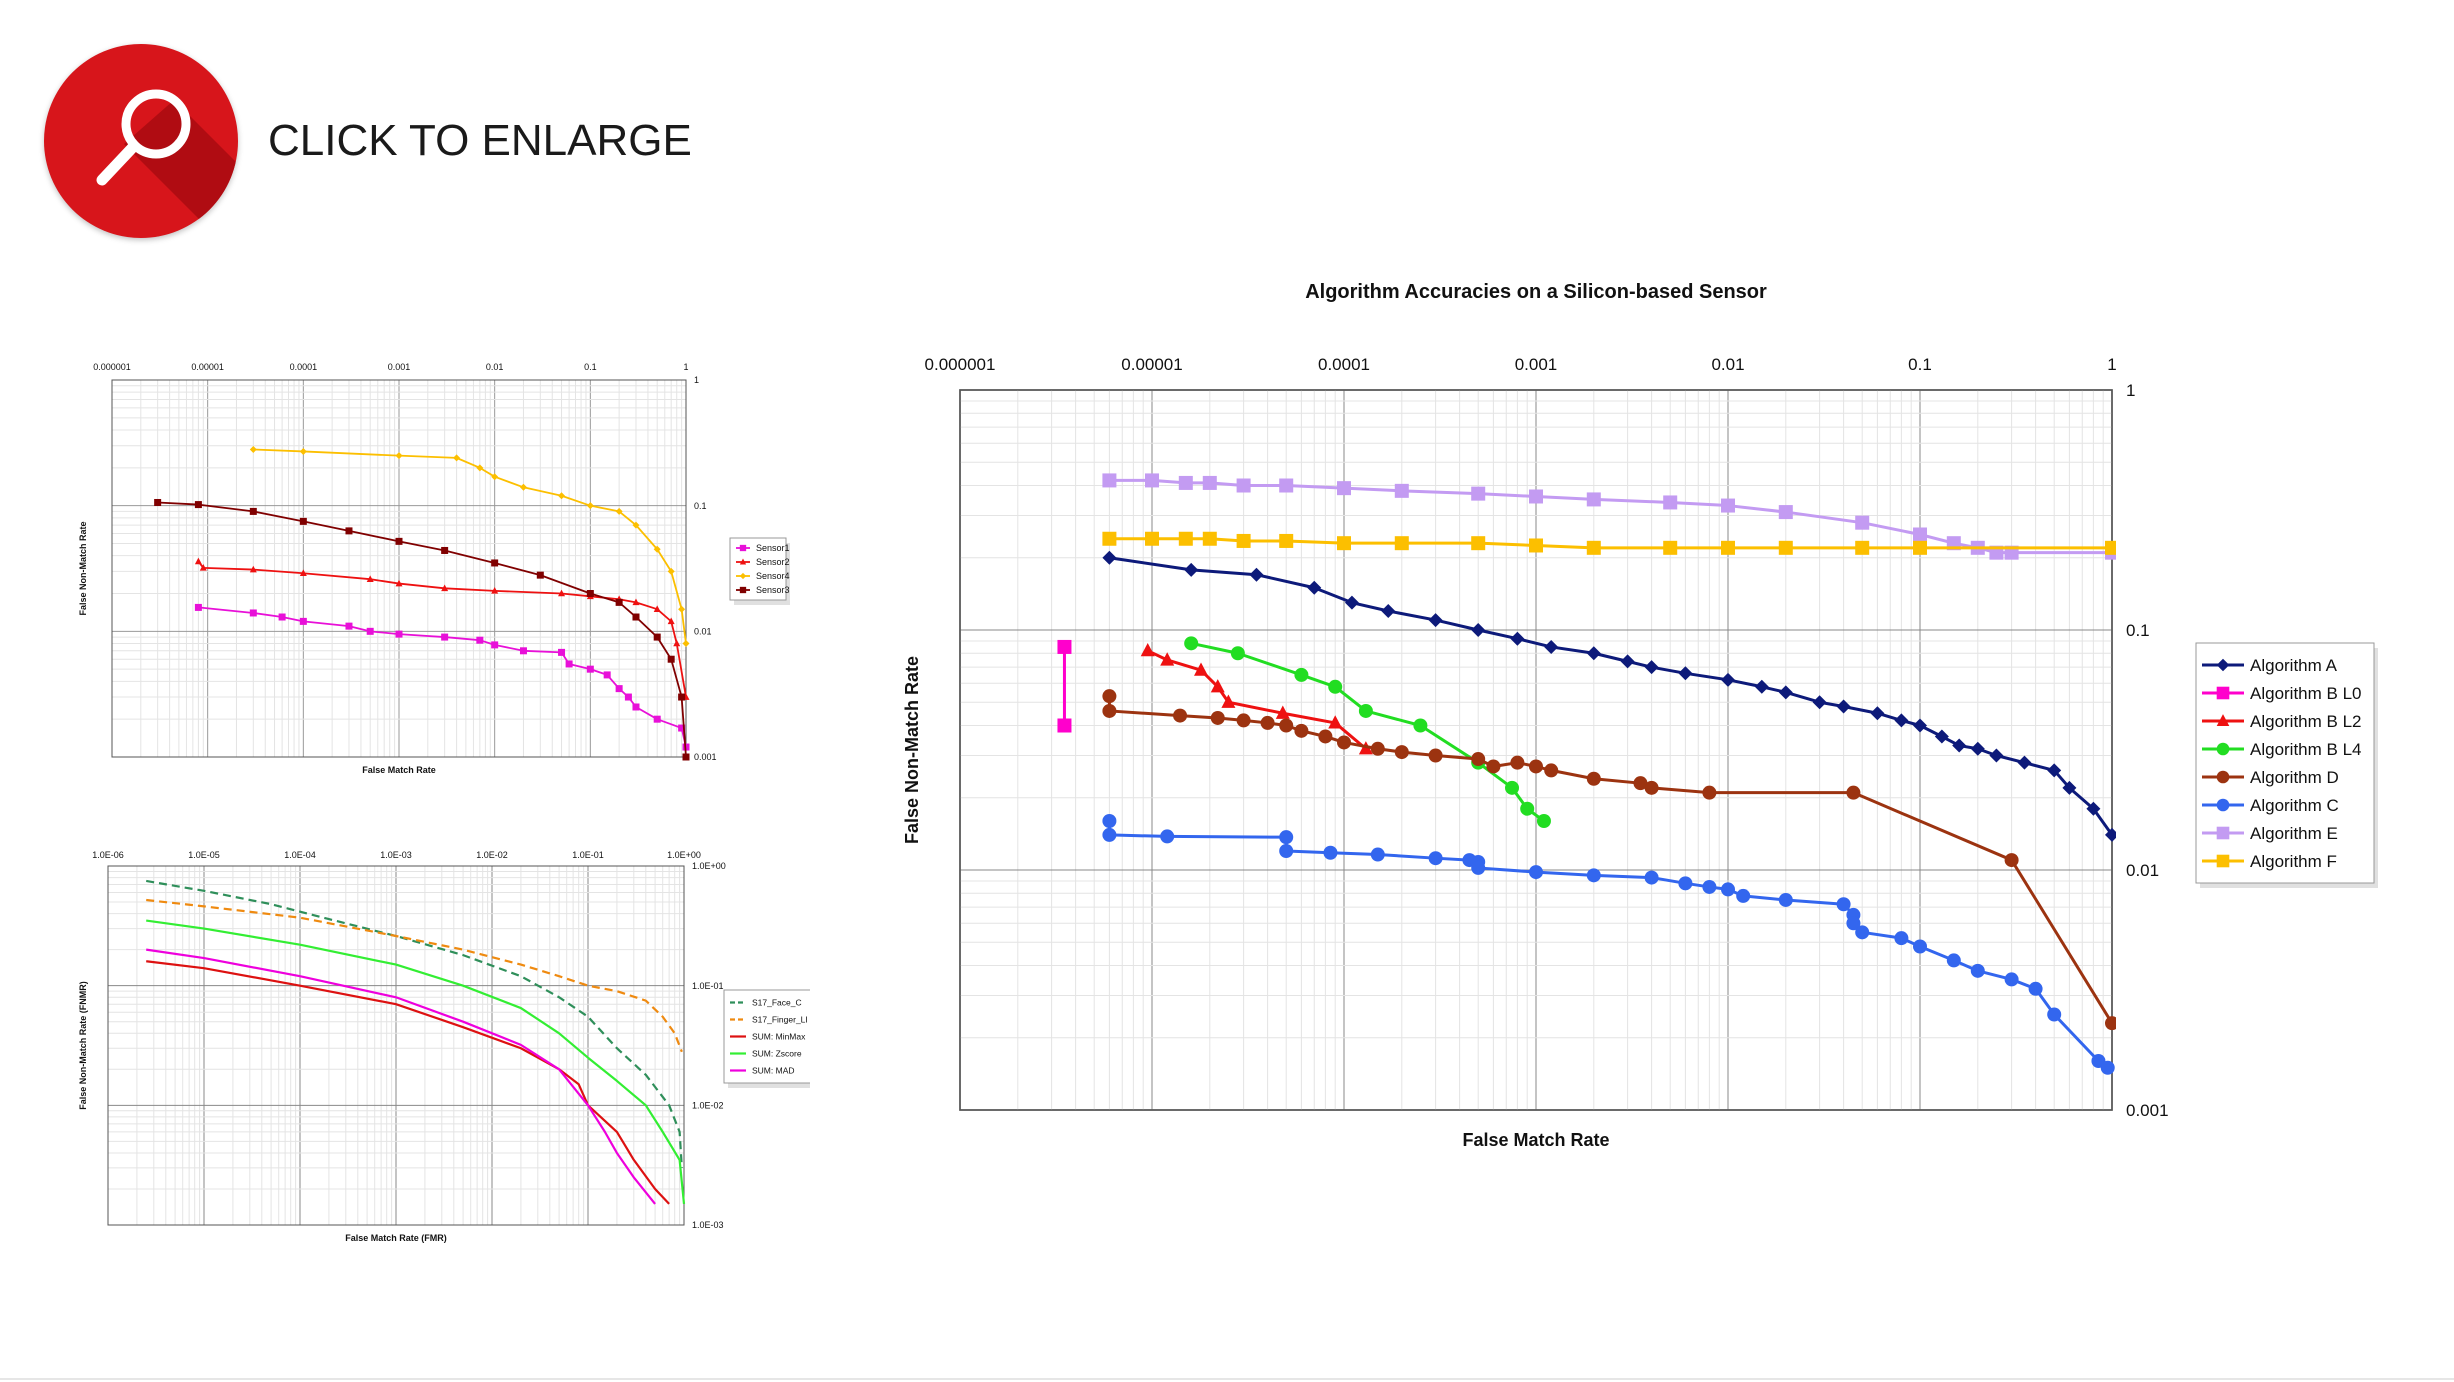 The image size is (2454, 1382). I want to click on legend-label: Sensor2, so click(773, 562).